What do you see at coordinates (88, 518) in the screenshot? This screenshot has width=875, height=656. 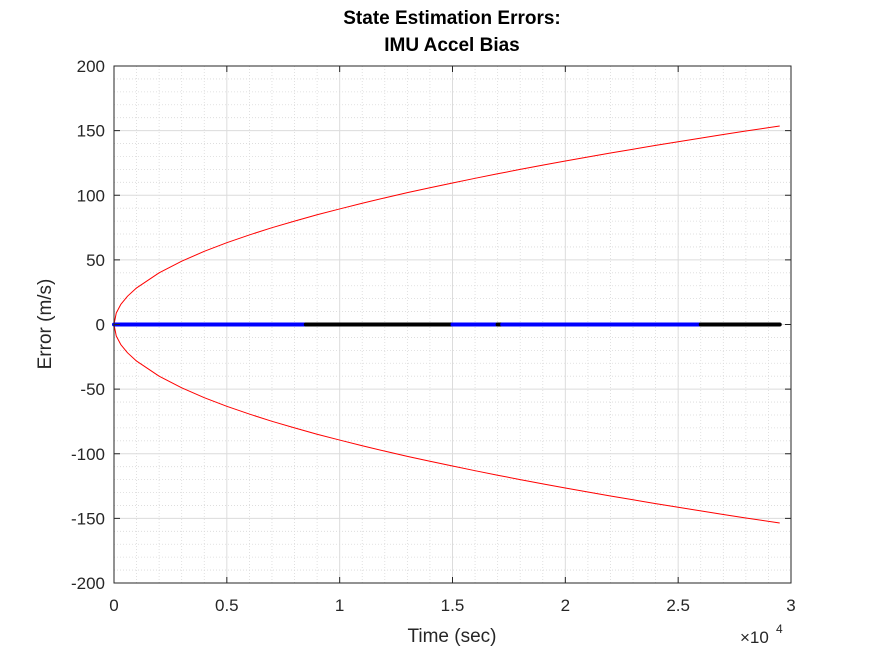 I see `y-tick-label: -150` at bounding box center [88, 518].